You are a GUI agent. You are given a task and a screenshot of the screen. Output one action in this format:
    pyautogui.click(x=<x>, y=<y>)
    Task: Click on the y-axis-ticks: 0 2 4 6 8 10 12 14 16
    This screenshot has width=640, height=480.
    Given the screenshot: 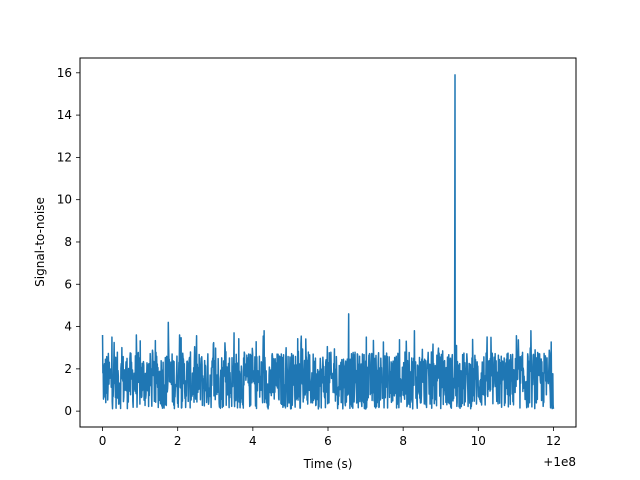 What is the action you would take?
    pyautogui.click(x=68, y=242)
    